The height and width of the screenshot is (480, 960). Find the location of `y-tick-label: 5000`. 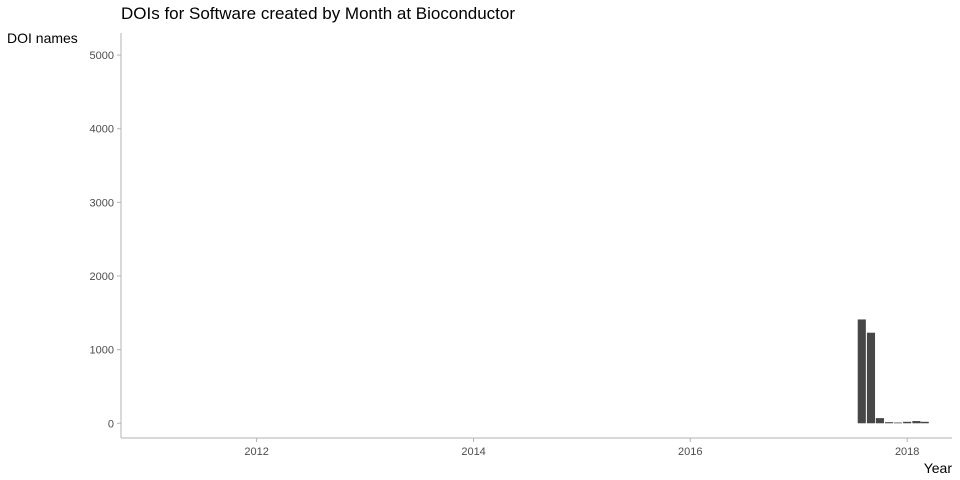

y-tick-label: 5000 is located at coordinates (102, 56).